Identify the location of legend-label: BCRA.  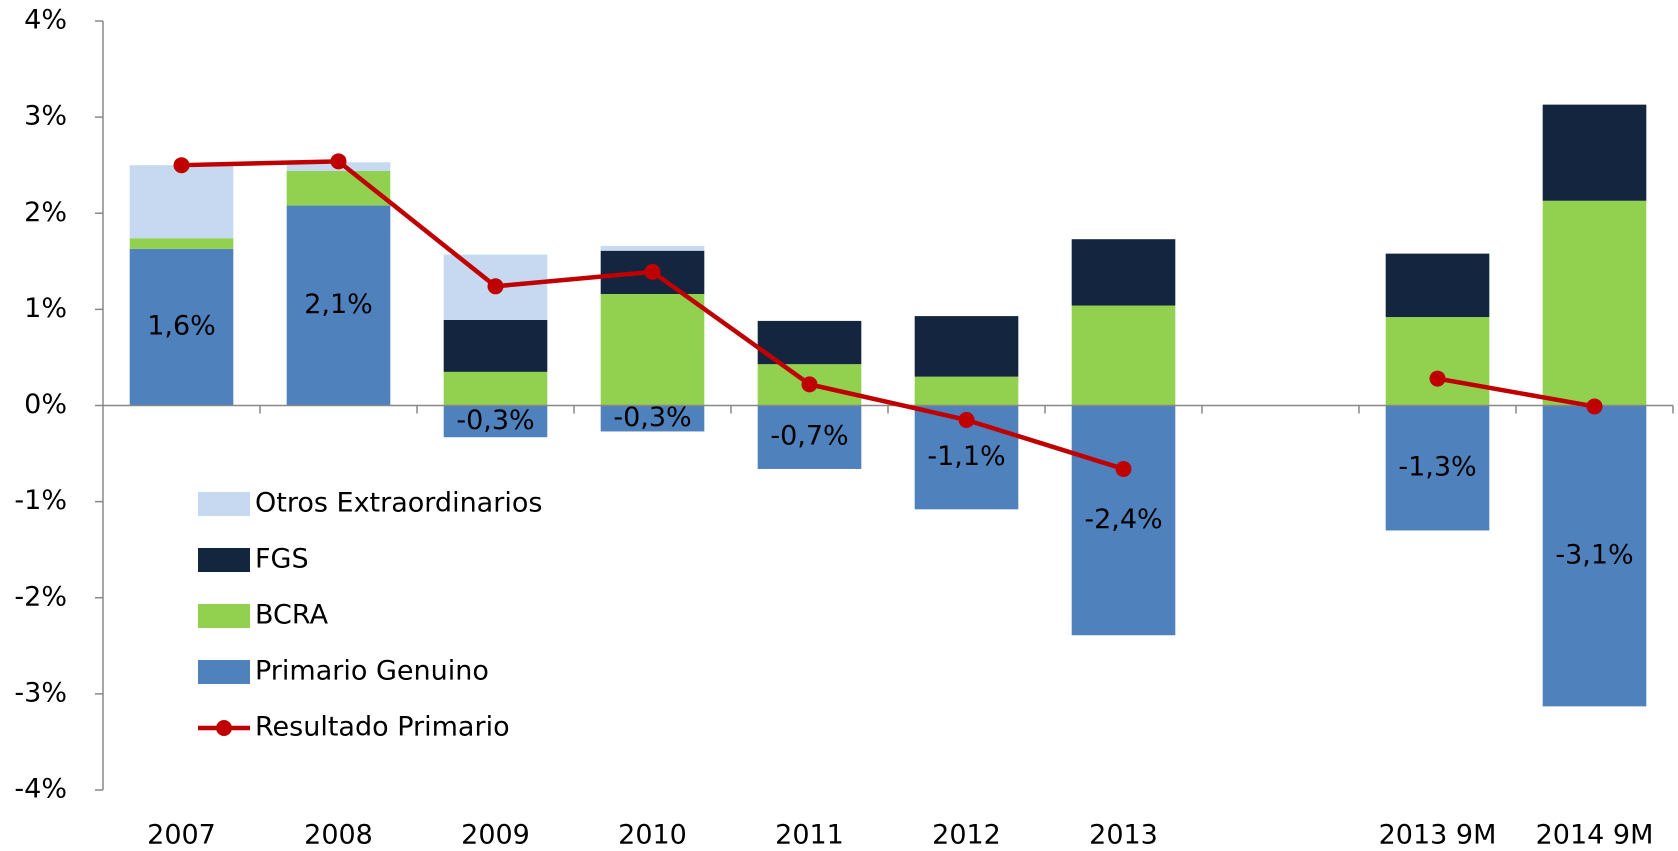
(292, 615).